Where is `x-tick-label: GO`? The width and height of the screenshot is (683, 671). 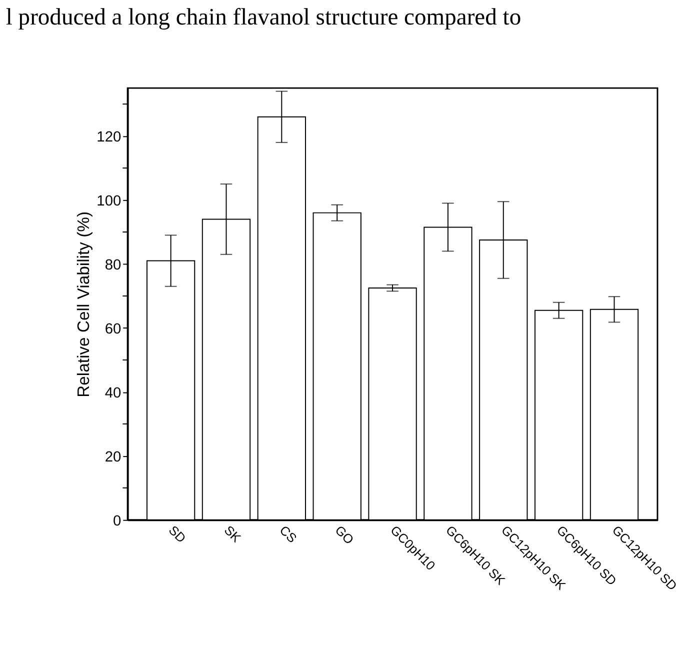 x-tick-label: GO is located at coordinates (344, 535).